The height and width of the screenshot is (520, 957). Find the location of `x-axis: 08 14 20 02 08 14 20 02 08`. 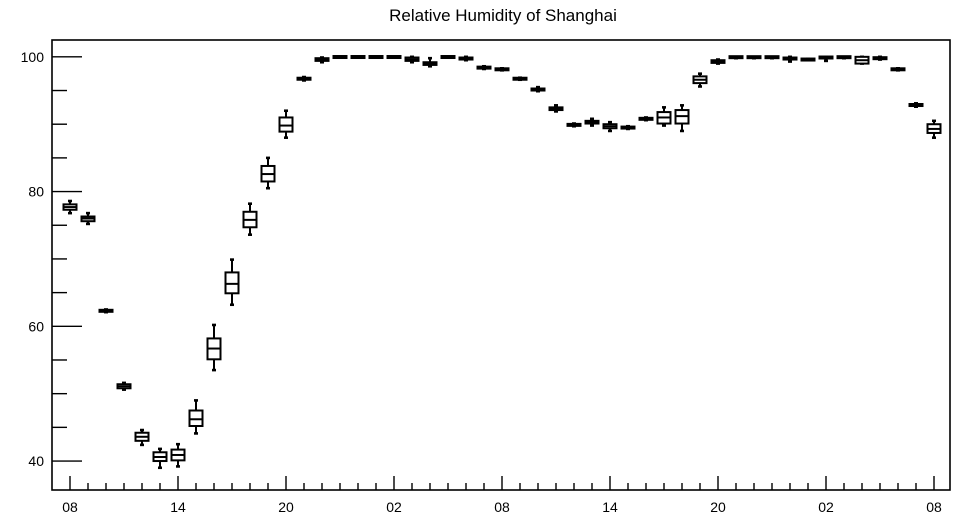

x-axis: 08 14 20 02 08 14 20 02 08 is located at coordinates (502, 495).